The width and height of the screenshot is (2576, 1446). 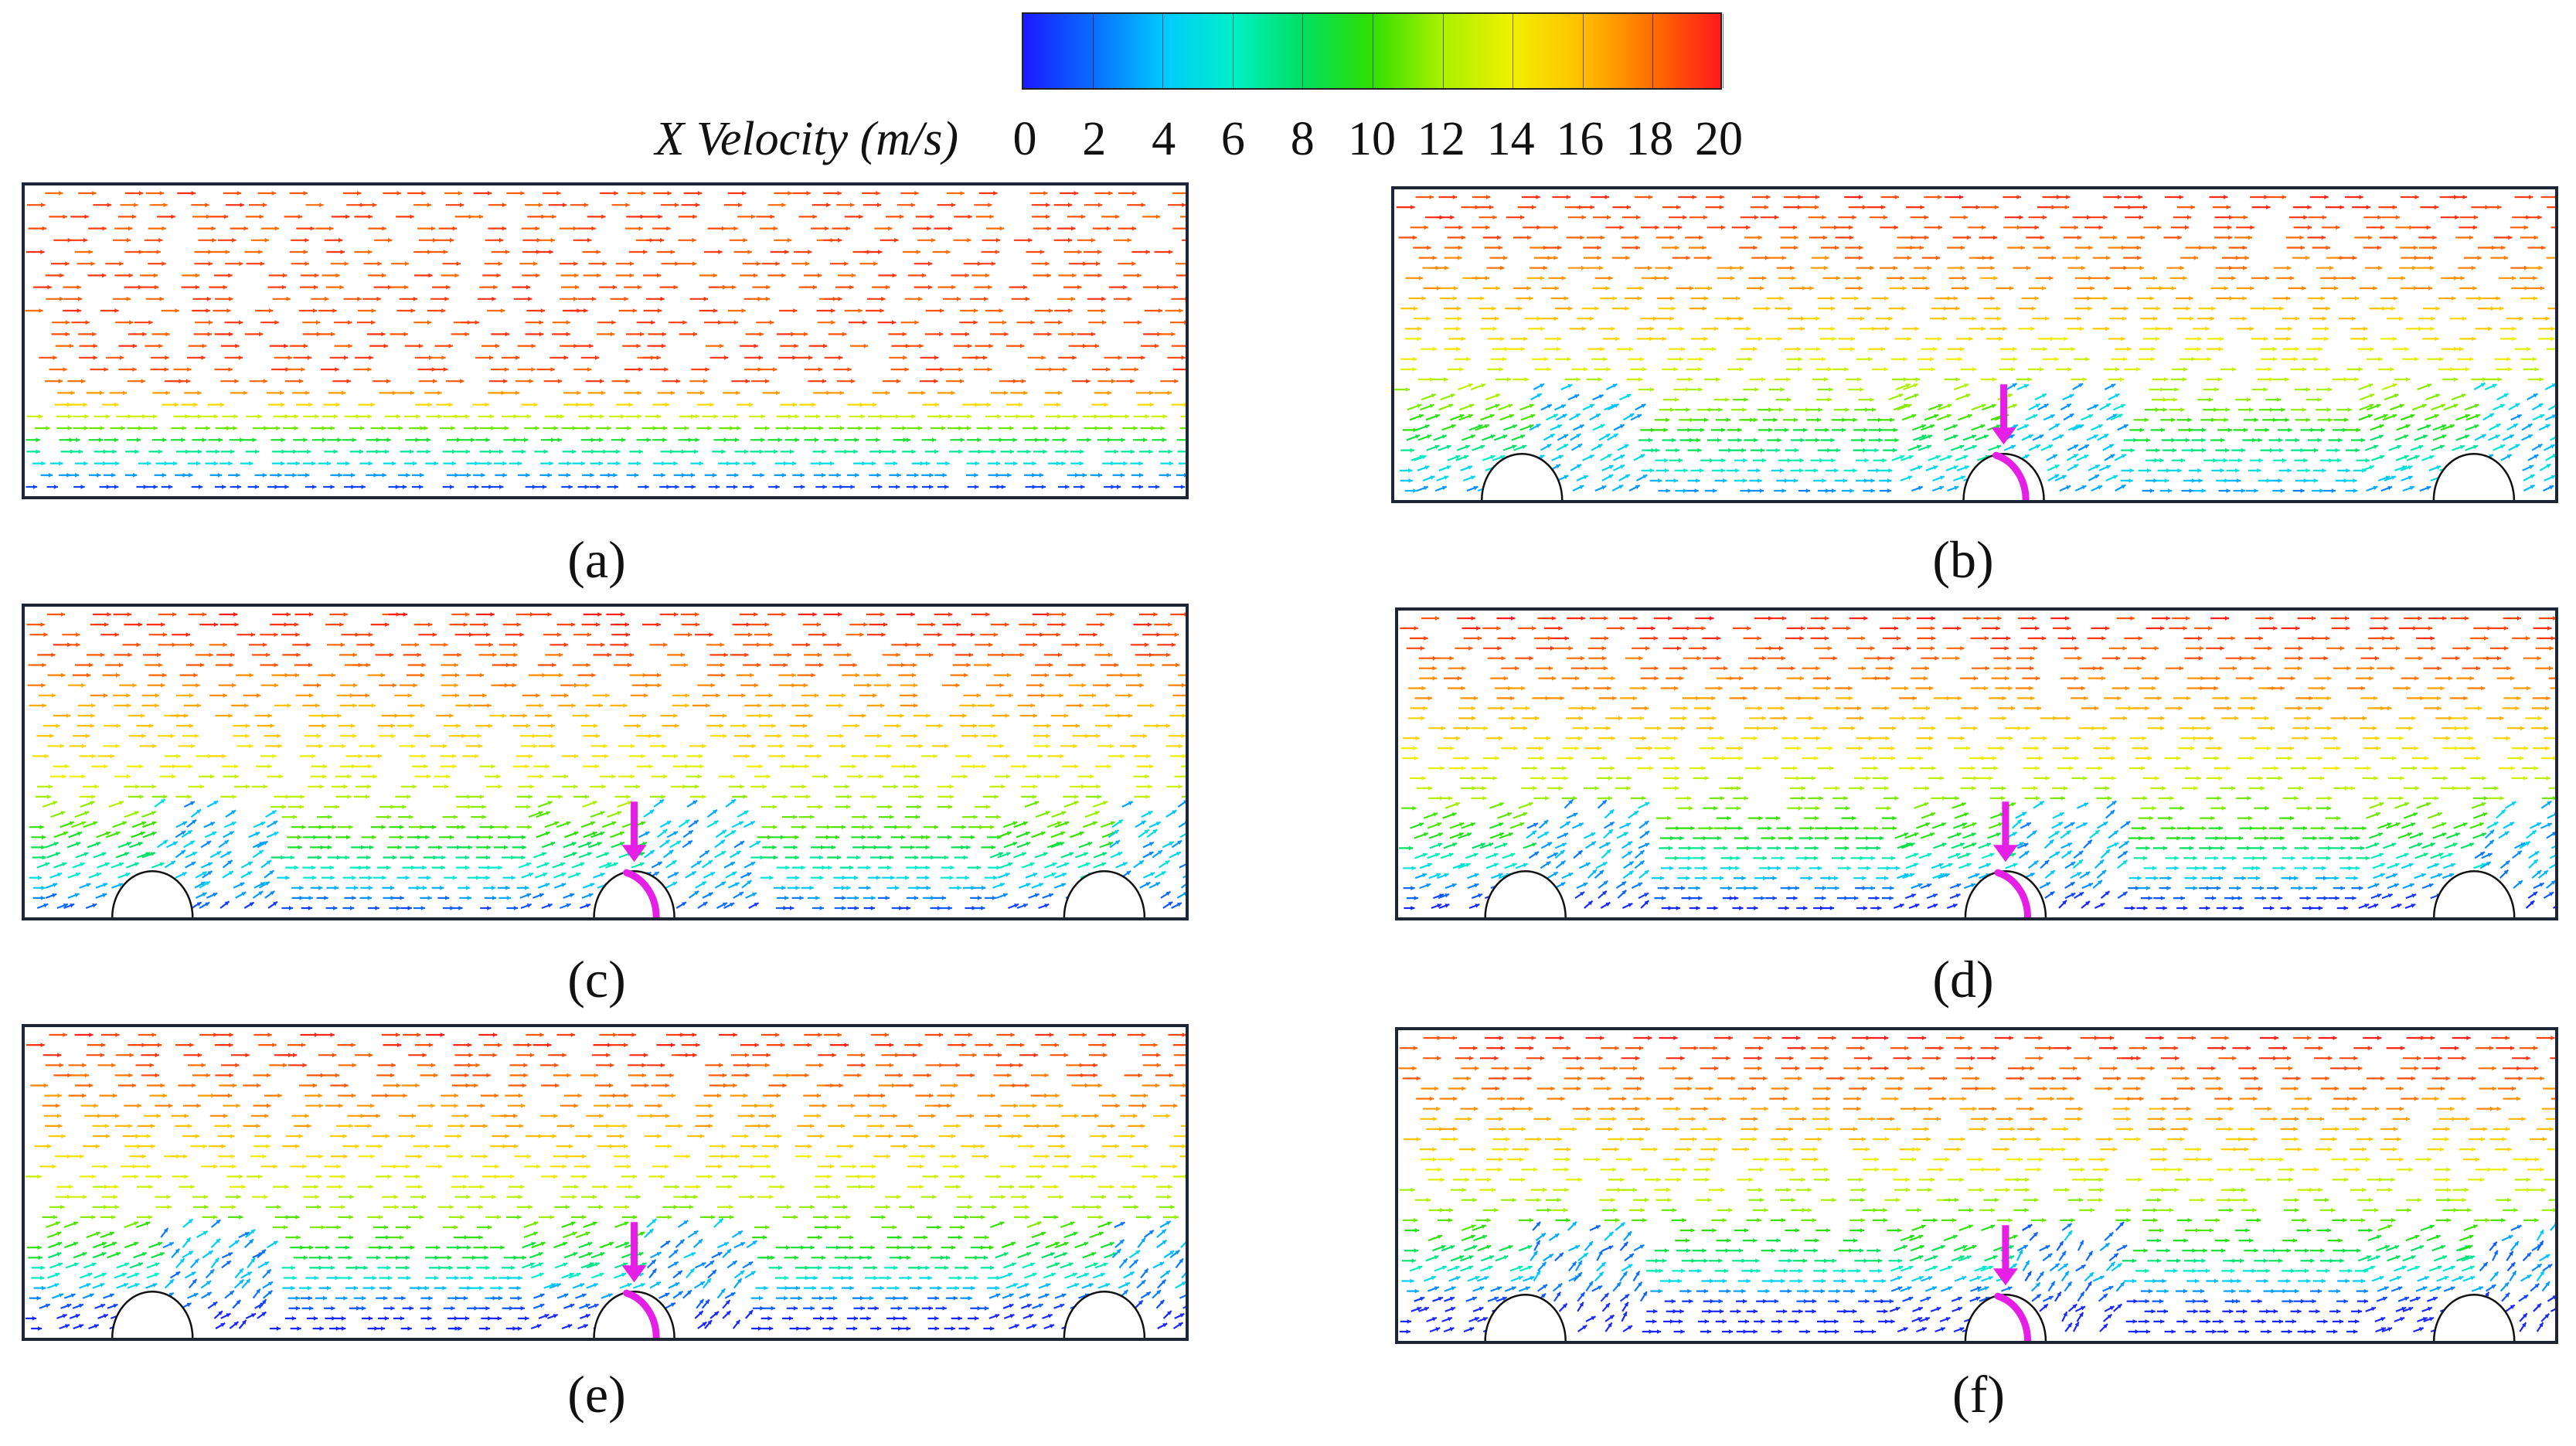 What do you see at coordinates (1372, 139) in the screenshot?
I see `colorbar-tick-label: 10` at bounding box center [1372, 139].